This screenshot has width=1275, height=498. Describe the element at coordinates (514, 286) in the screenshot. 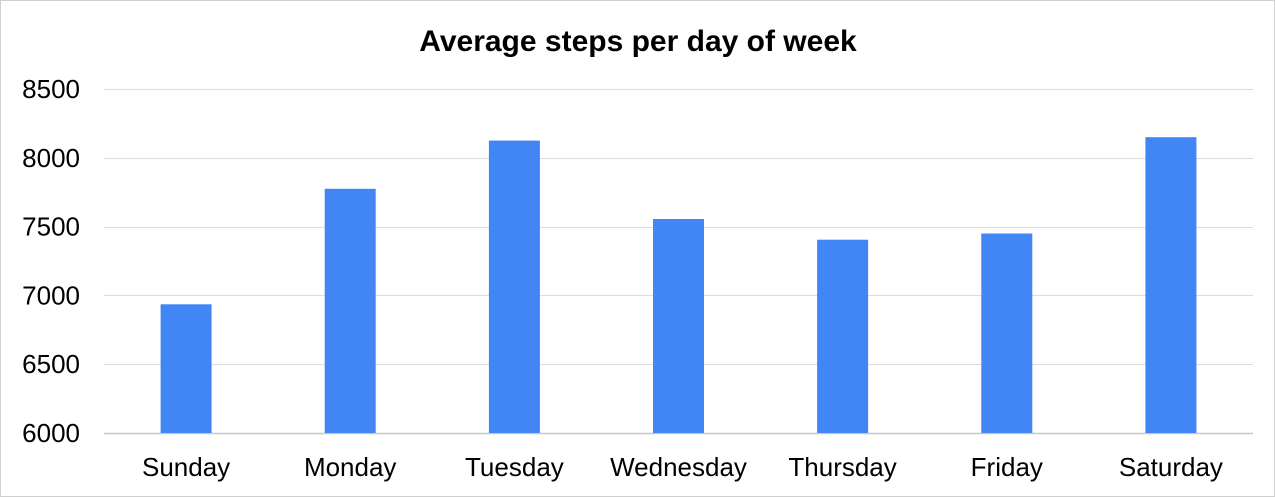

I see `bar-tuesday` at that location.